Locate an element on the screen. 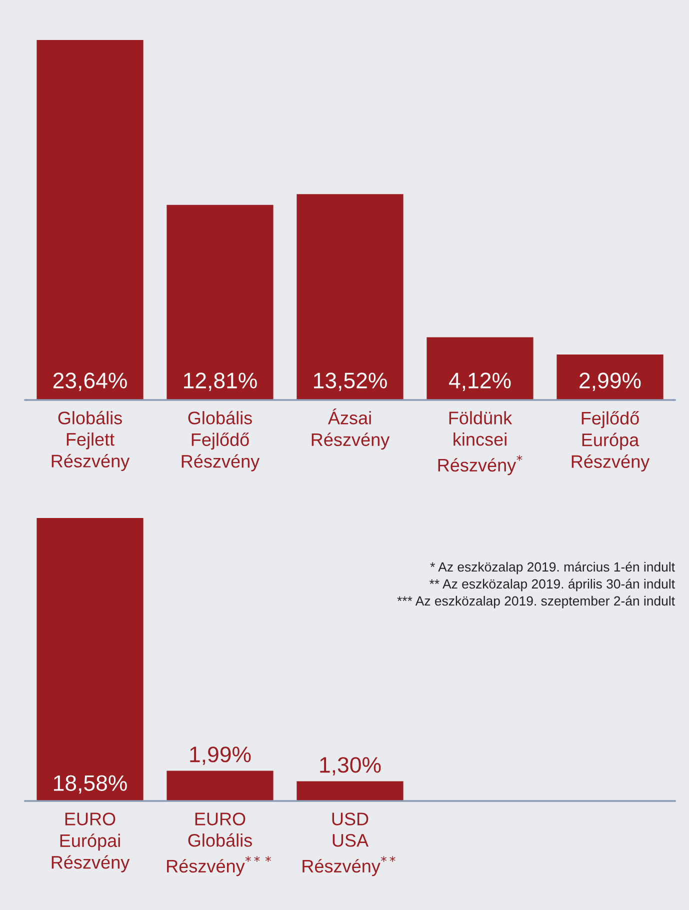  x-tick-label: Globális Fejlett Részvény is located at coordinates (91, 441).